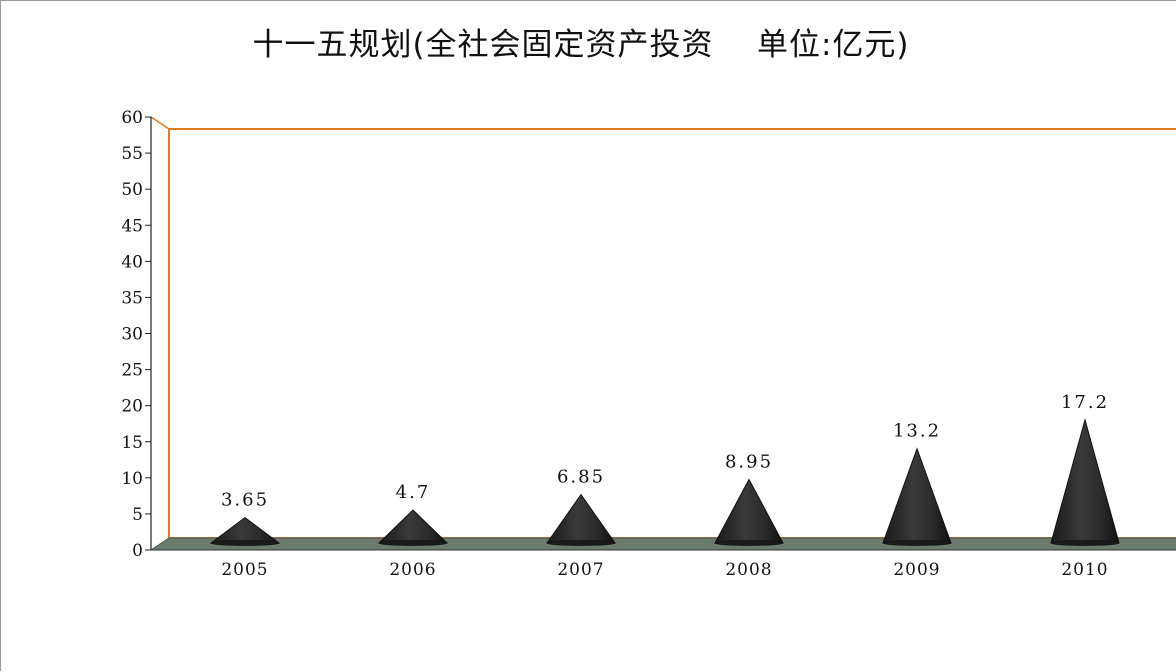  Describe the element at coordinates (137, 515) in the screenshot. I see `y-tick-label: 5` at that location.